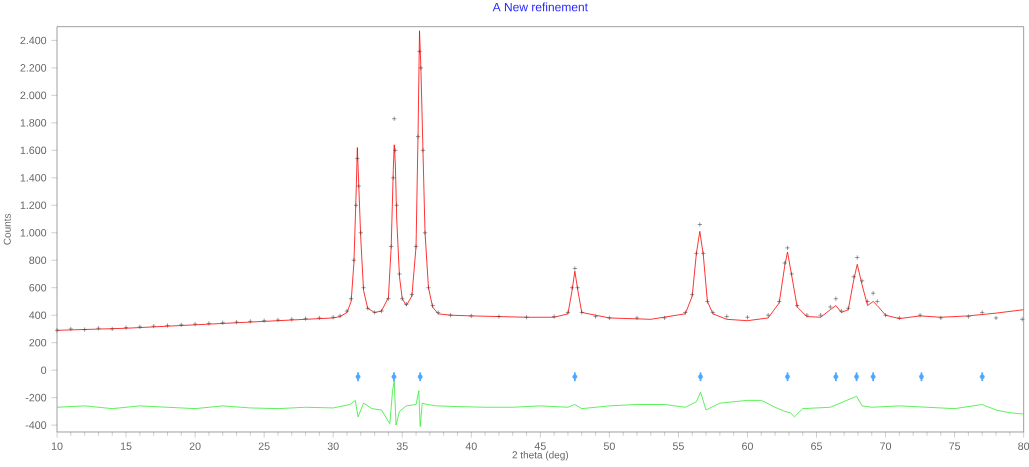 This screenshot has height=467, width=1029. Describe the element at coordinates (678, 446) in the screenshot. I see `x-tick-label: 55` at that location.